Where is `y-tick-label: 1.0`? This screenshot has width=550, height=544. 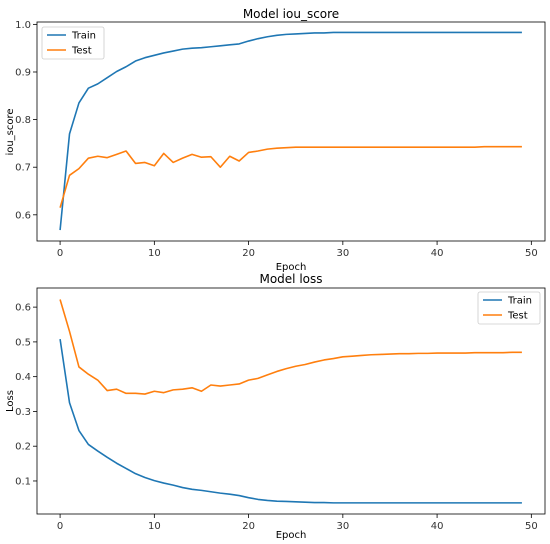
y-tick-label: 1.0 is located at coordinates (23, 25).